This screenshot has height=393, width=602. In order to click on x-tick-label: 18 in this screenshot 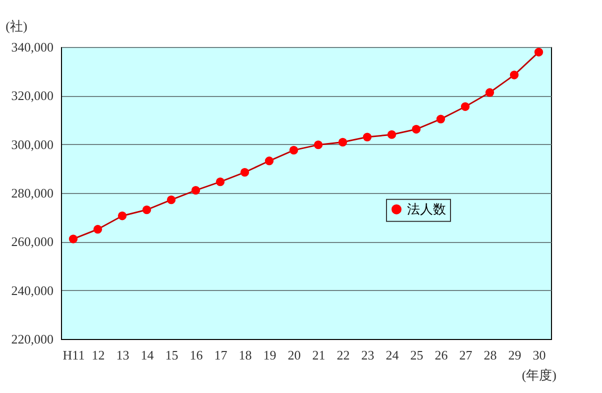, I will do `click(245, 355)`.